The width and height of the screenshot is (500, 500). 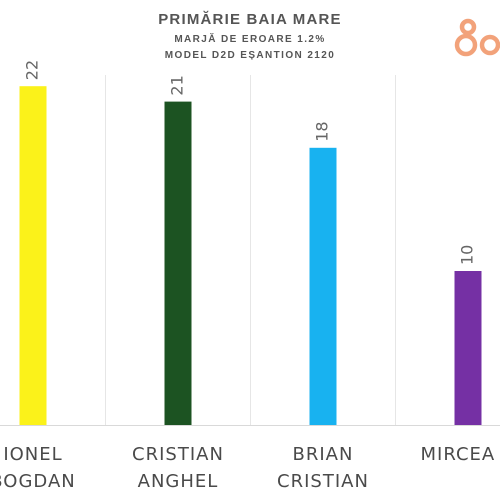 What do you see at coordinates (32, 454) in the screenshot?
I see `category-label: IONEL` at bounding box center [32, 454].